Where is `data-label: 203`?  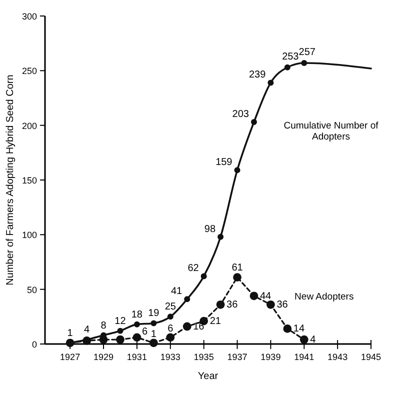 data-label: 203 is located at coordinates (241, 114).